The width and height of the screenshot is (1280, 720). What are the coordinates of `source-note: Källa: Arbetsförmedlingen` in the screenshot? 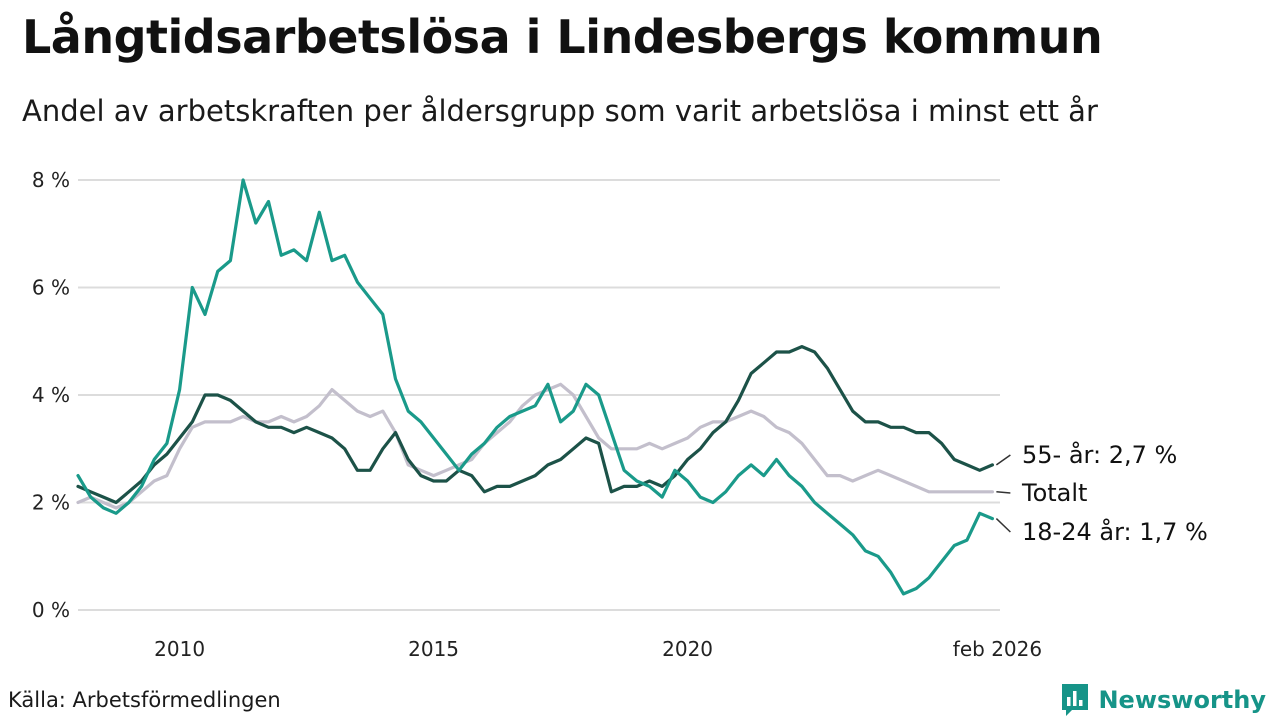 It's located at (144, 700).